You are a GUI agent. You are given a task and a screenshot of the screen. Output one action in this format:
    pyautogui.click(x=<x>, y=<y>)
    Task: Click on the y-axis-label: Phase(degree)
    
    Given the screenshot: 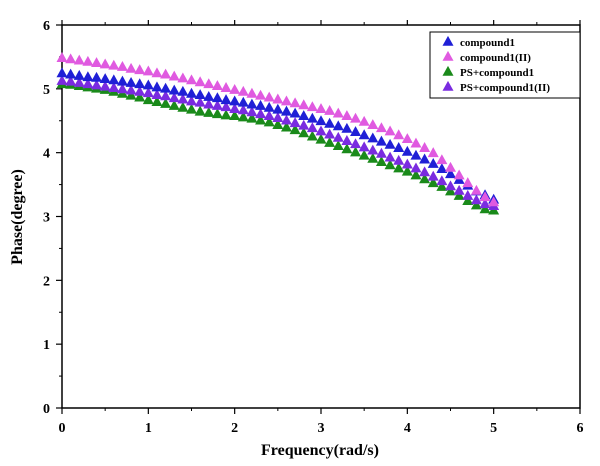 What is the action you would take?
    pyautogui.click(x=17, y=217)
    